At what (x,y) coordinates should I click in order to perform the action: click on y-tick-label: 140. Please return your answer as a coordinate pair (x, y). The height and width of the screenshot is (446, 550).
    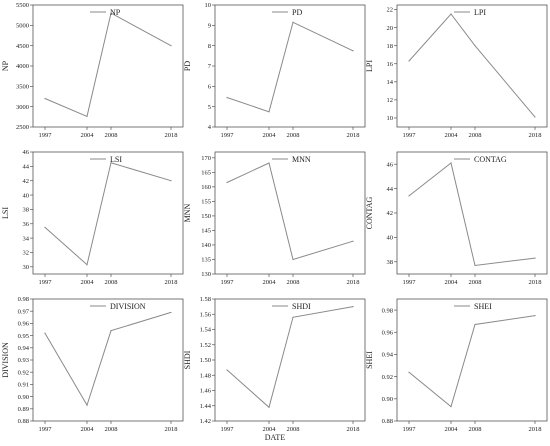
    Looking at the image, I should click on (206, 245).